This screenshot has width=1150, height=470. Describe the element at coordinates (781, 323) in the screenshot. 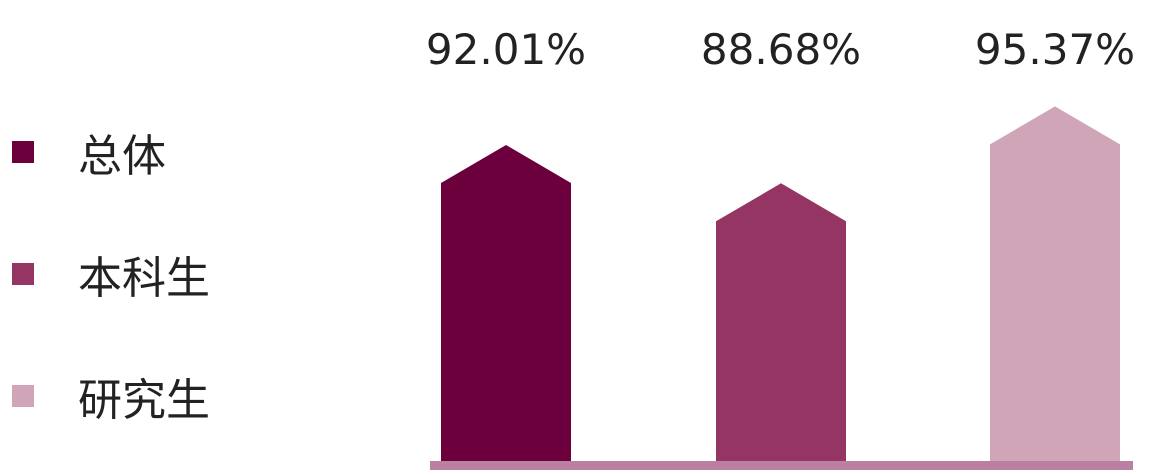

I see `bar-undergraduate` at that location.